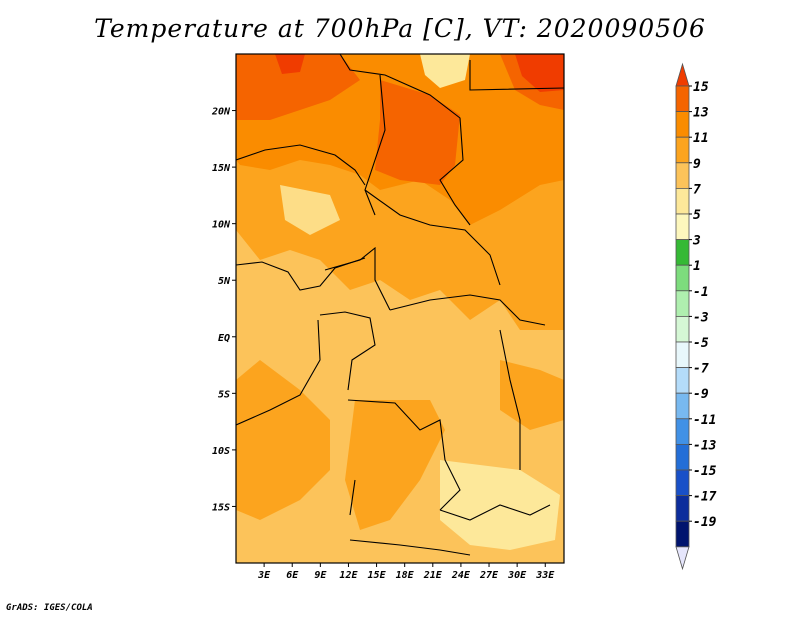  What do you see at coordinates (696, 241) in the screenshot?
I see `colorbar-label: 3` at bounding box center [696, 241].